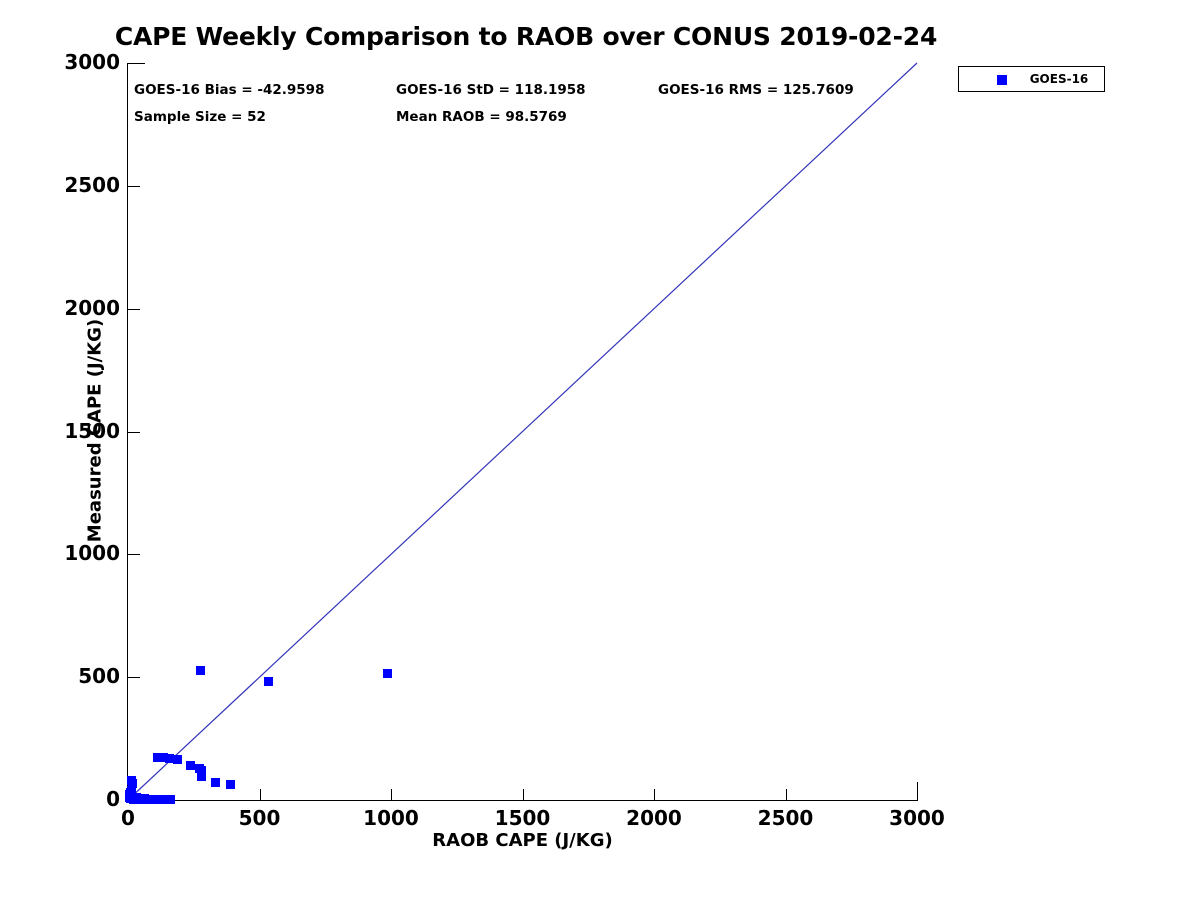 This screenshot has width=1200, height=900. What do you see at coordinates (522, 840) in the screenshot?
I see `x-axis-label: RAOB CAPE (J/KG)` at bounding box center [522, 840].